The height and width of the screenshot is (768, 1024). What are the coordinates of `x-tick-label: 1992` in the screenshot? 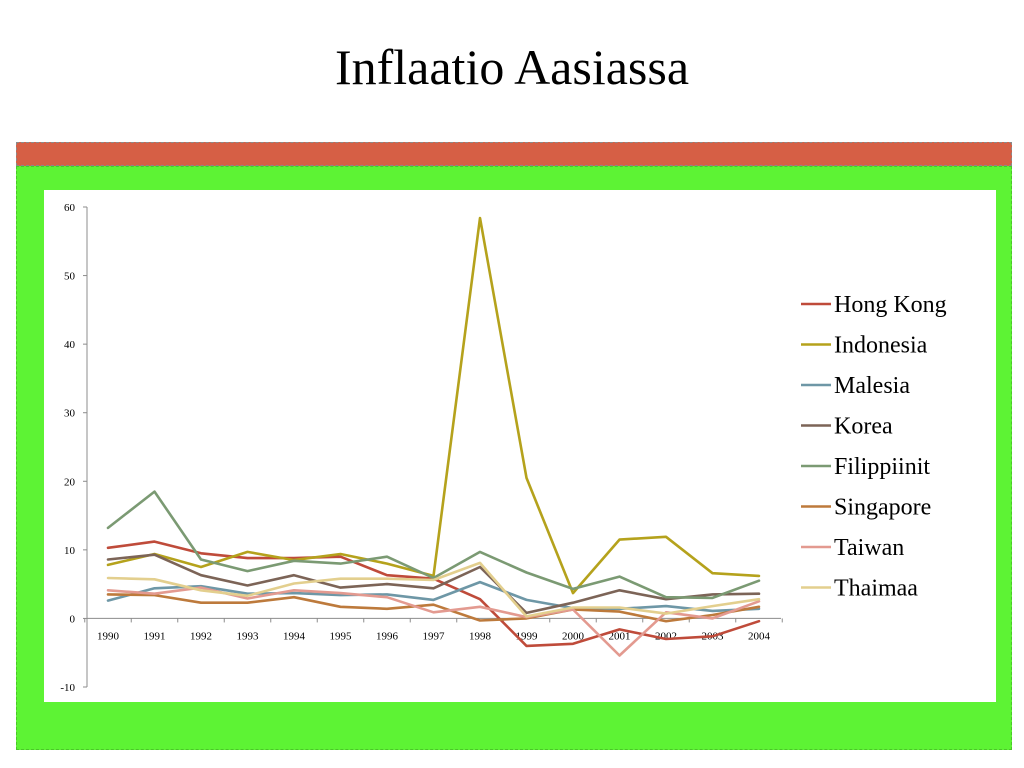 It's located at (201, 636).